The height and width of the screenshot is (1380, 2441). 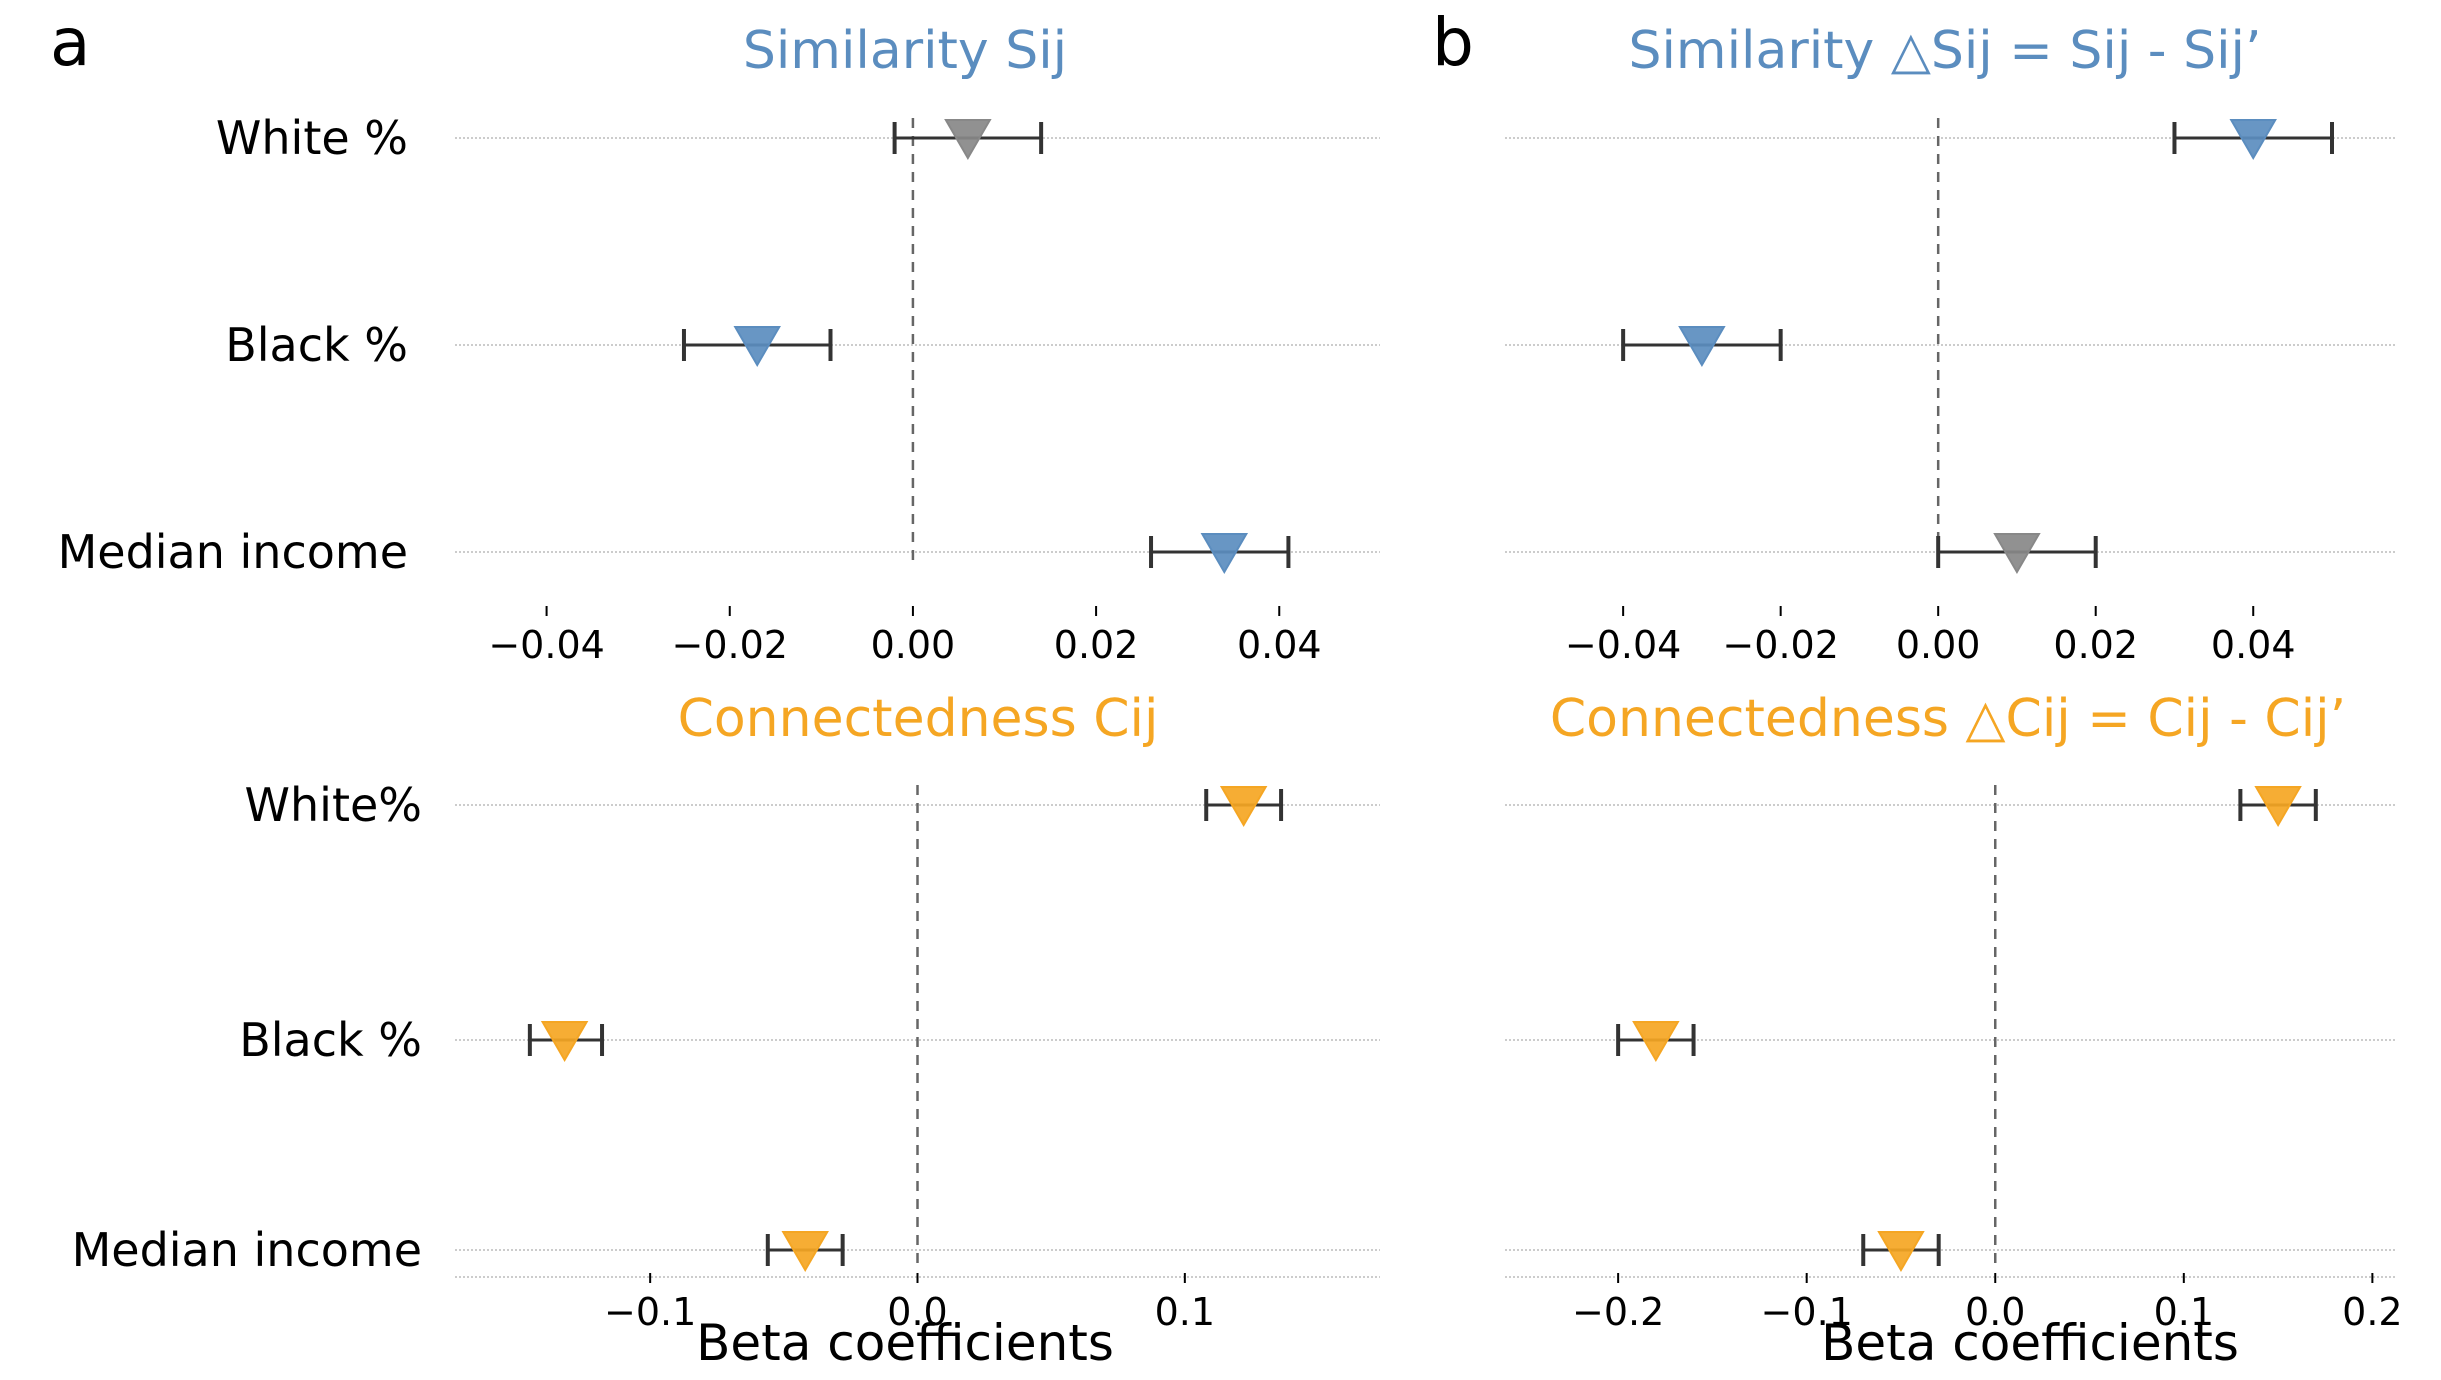 What do you see at coordinates (1453, 42) in the screenshot?
I see `panel-letter: b` at bounding box center [1453, 42].